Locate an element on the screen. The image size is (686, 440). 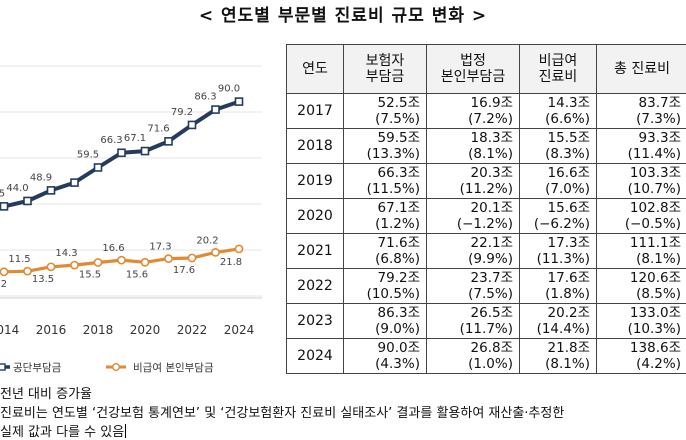
table-cell-line: (7.5%) is located at coordinates (397, 119).